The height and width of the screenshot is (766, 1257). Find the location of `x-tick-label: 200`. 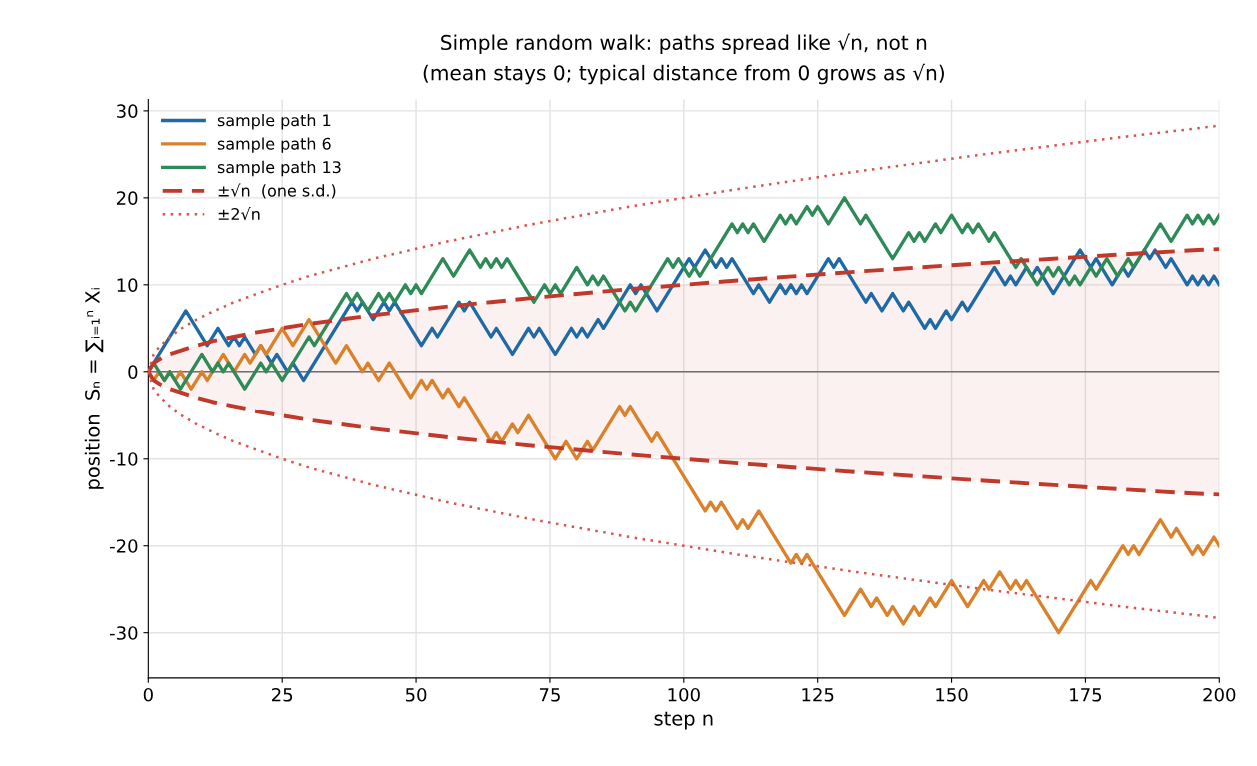

x-tick-label: 200 is located at coordinates (1219, 694).